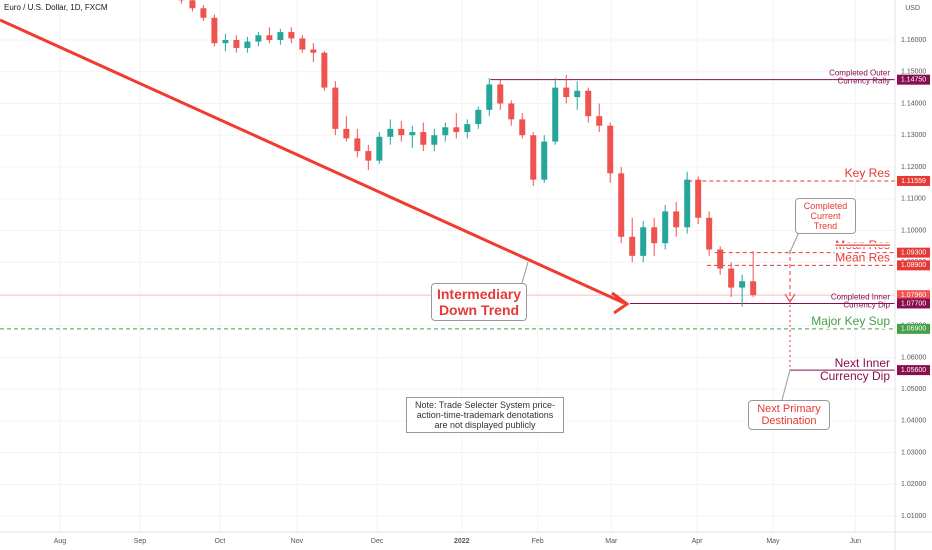 Image resolution: width=932 pixels, height=550 pixels. I want to click on level-price-text: 1.08900, so click(913, 265).